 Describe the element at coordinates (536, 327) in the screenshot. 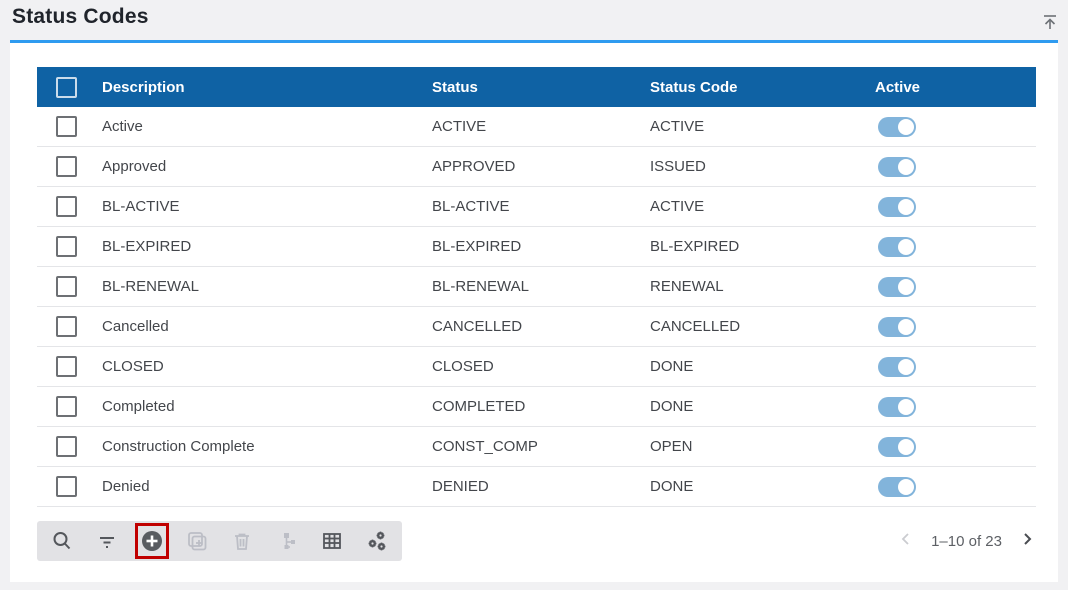

I see `table-row: Cancelled CANCELLED CANCELLED` at that location.